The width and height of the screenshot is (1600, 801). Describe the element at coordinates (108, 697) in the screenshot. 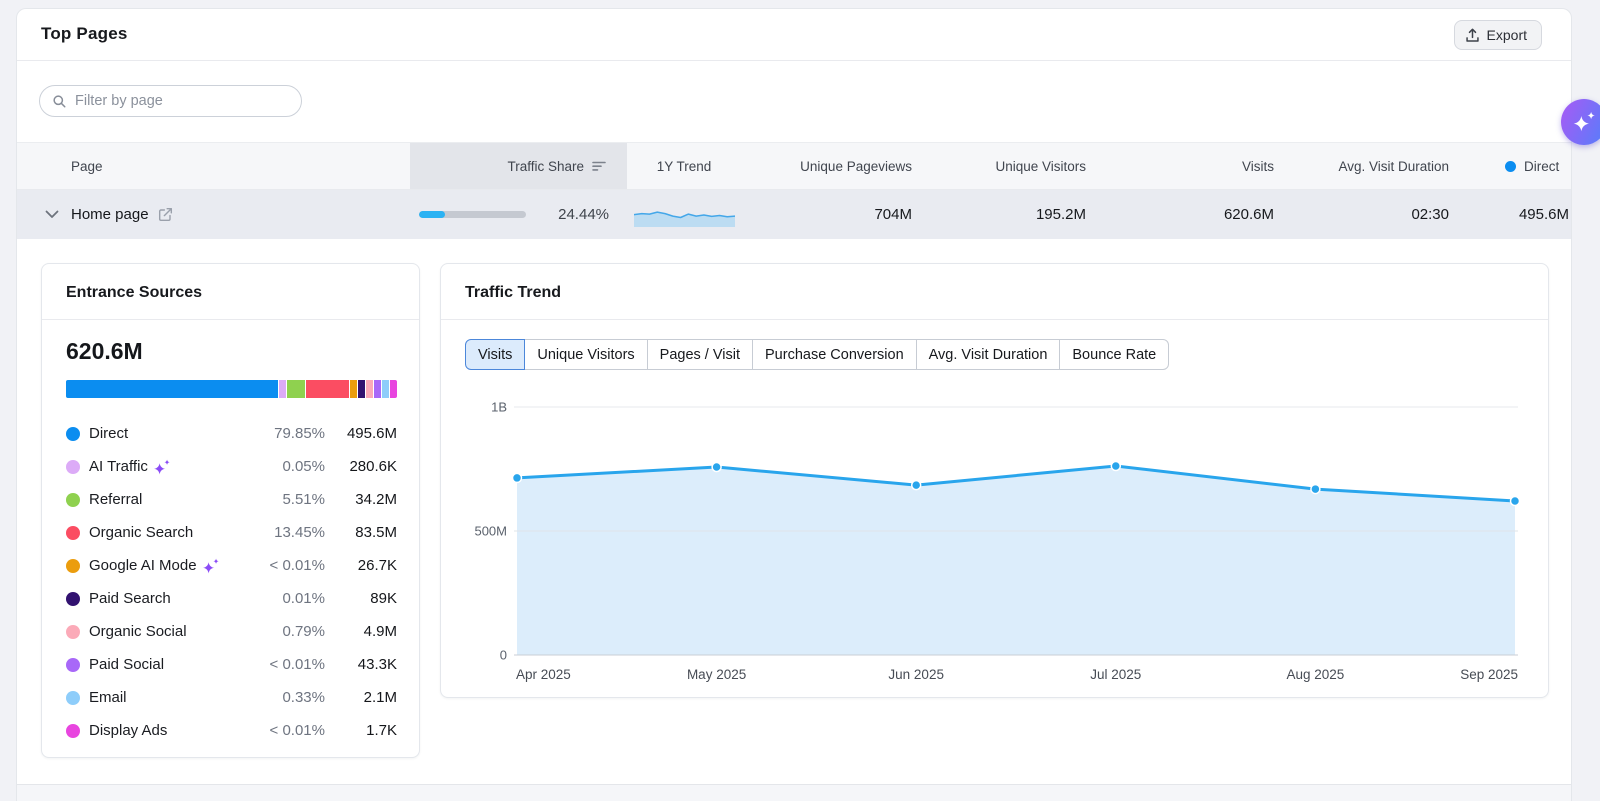

I see `legend-label: Email` at that location.